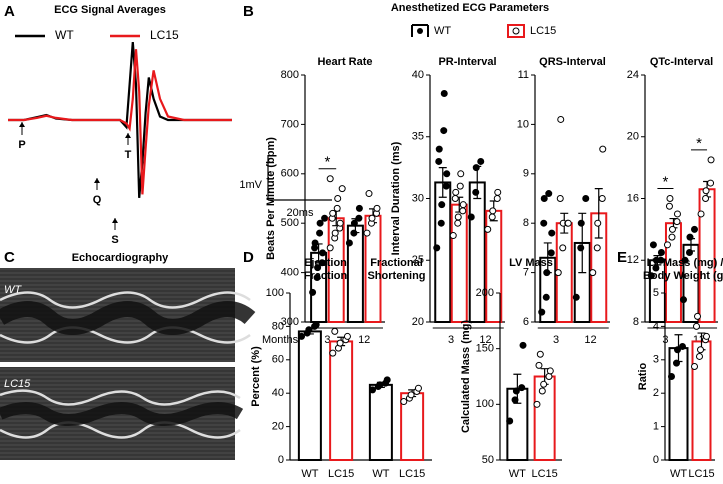 This screenshot has height=484, width=723. What do you see at coordinates (248, 257) in the screenshot?
I see `panel-letter: D` at bounding box center [248, 257].